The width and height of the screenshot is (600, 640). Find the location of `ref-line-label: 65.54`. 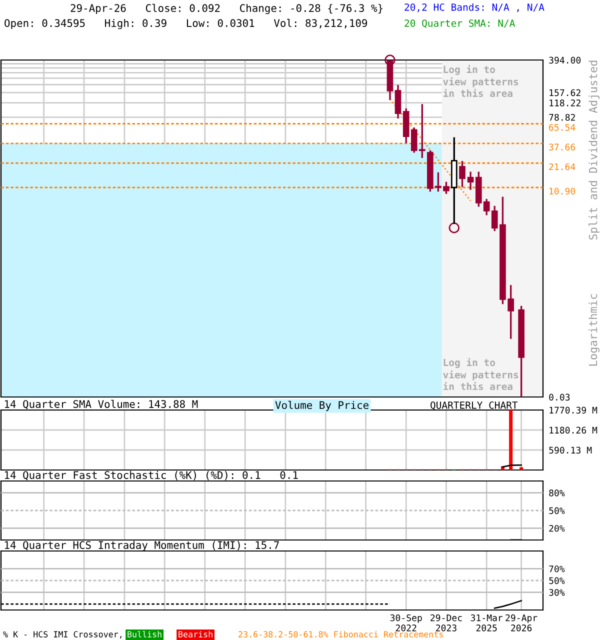

ref-line-label: 65.54 is located at coordinates (562, 127).